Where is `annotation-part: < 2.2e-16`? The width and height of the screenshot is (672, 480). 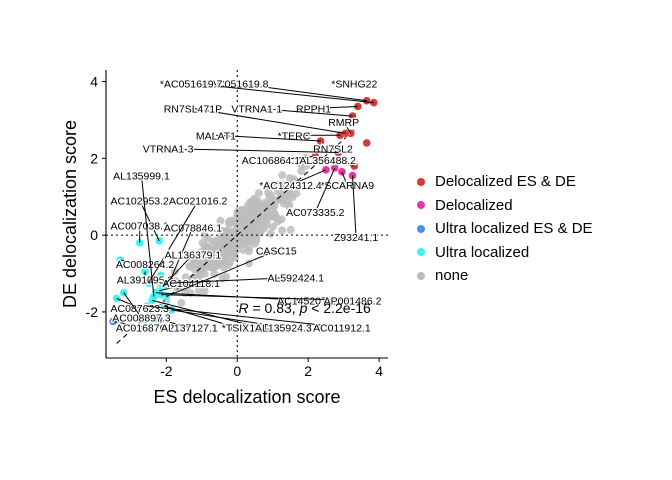 annotation-part: < 2.2e-16 is located at coordinates (339, 308).